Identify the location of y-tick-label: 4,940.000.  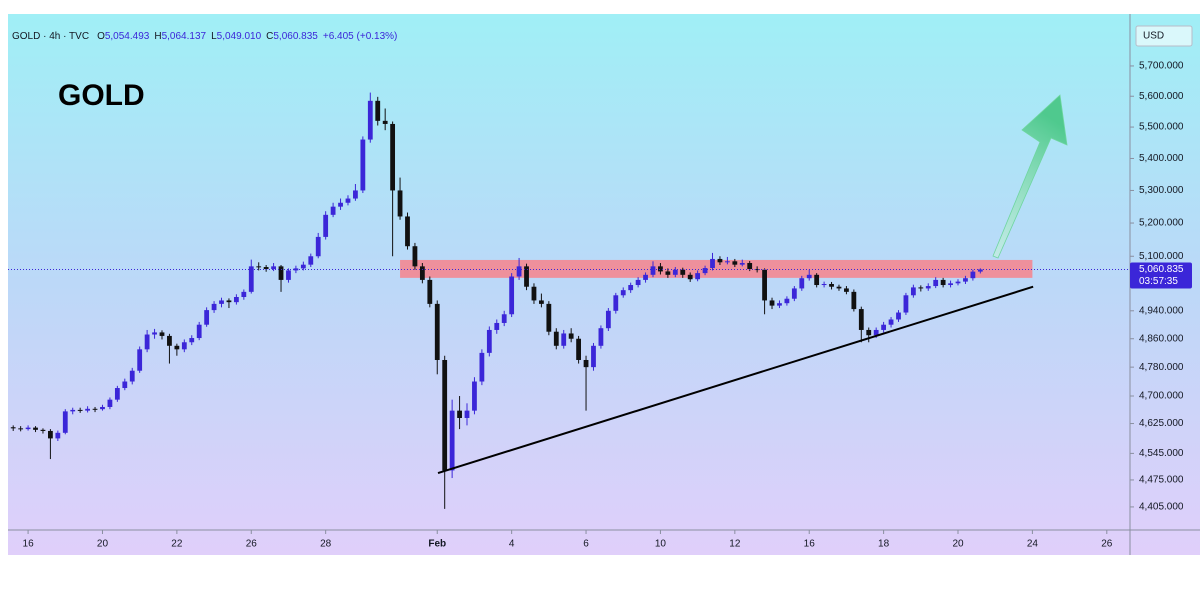
(1161, 310).